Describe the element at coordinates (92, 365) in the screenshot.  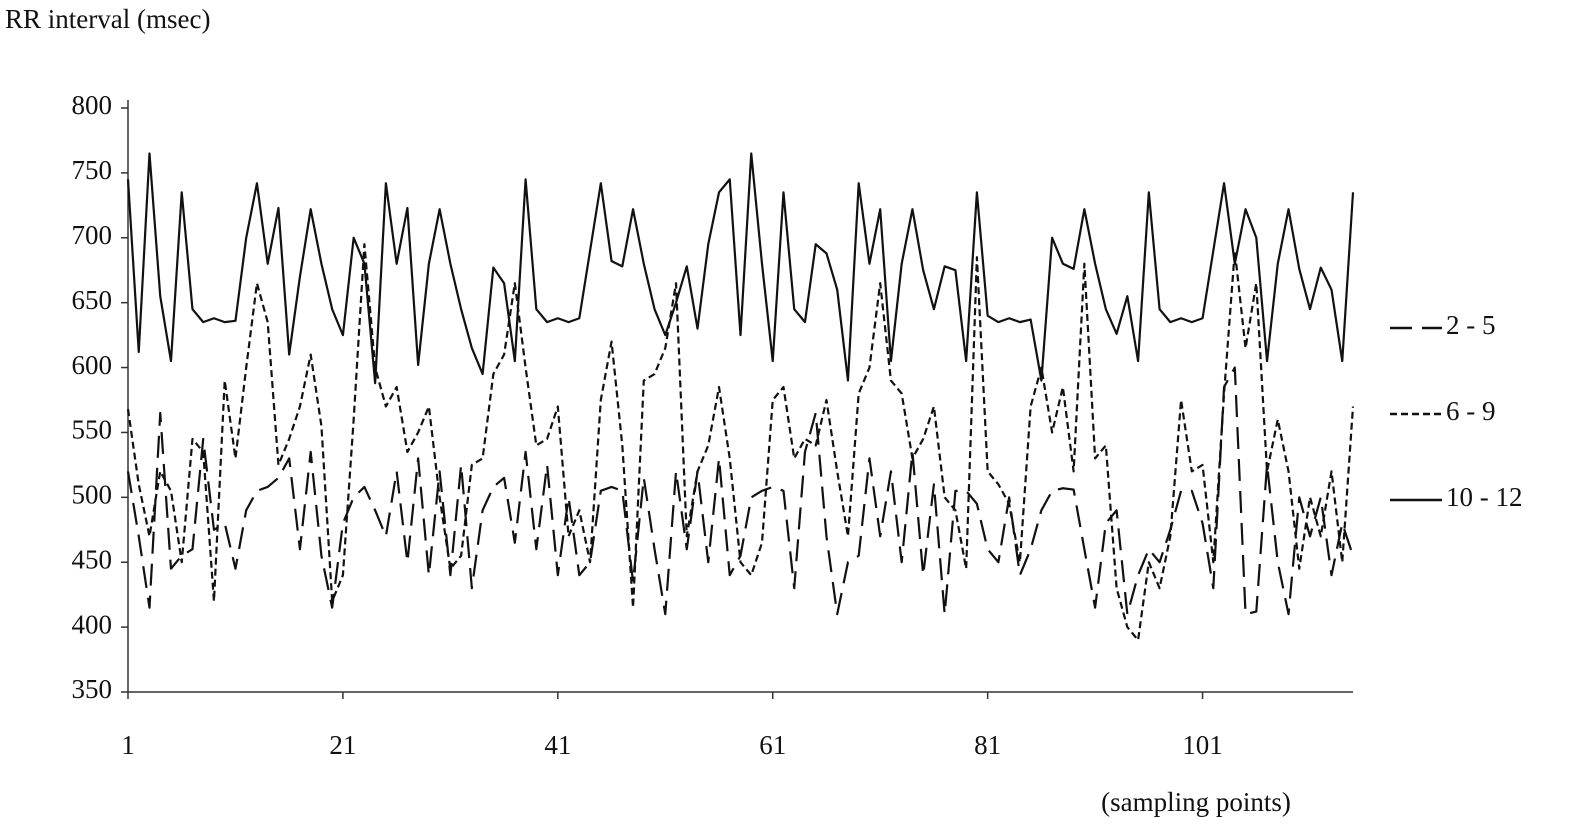
I see `y-tick-label: 600` at that location.